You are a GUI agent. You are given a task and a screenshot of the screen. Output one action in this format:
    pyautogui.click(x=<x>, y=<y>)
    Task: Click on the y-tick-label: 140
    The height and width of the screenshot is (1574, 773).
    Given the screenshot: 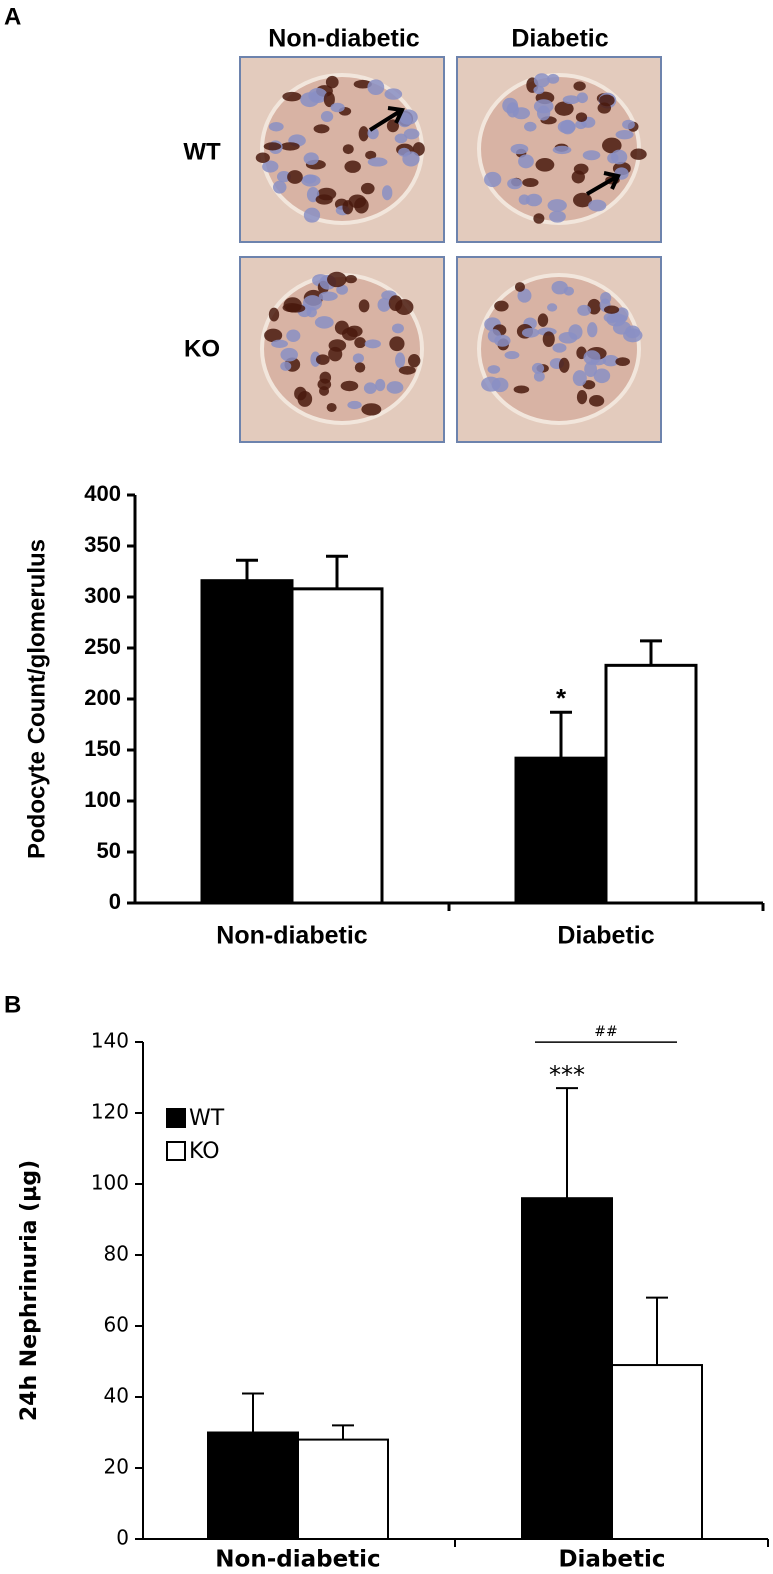 What is the action you would take?
    pyautogui.click(x=110, y=1041)
    